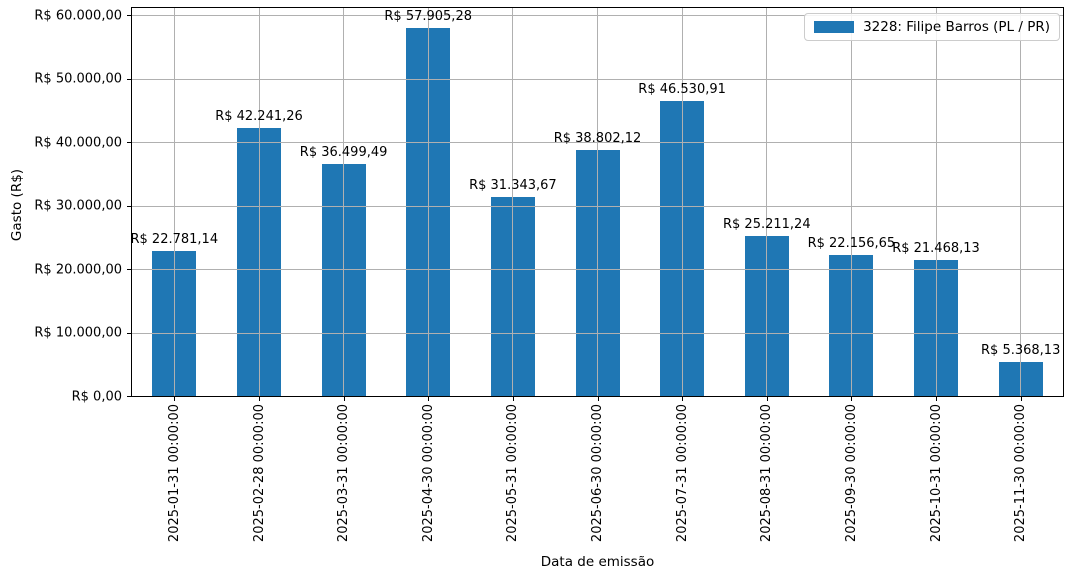 Image resolution: width=1072 pixels, height=580 pixels. I want to click on x-tick-label: 2025-01-31 00:00:00, so click(174, 473).